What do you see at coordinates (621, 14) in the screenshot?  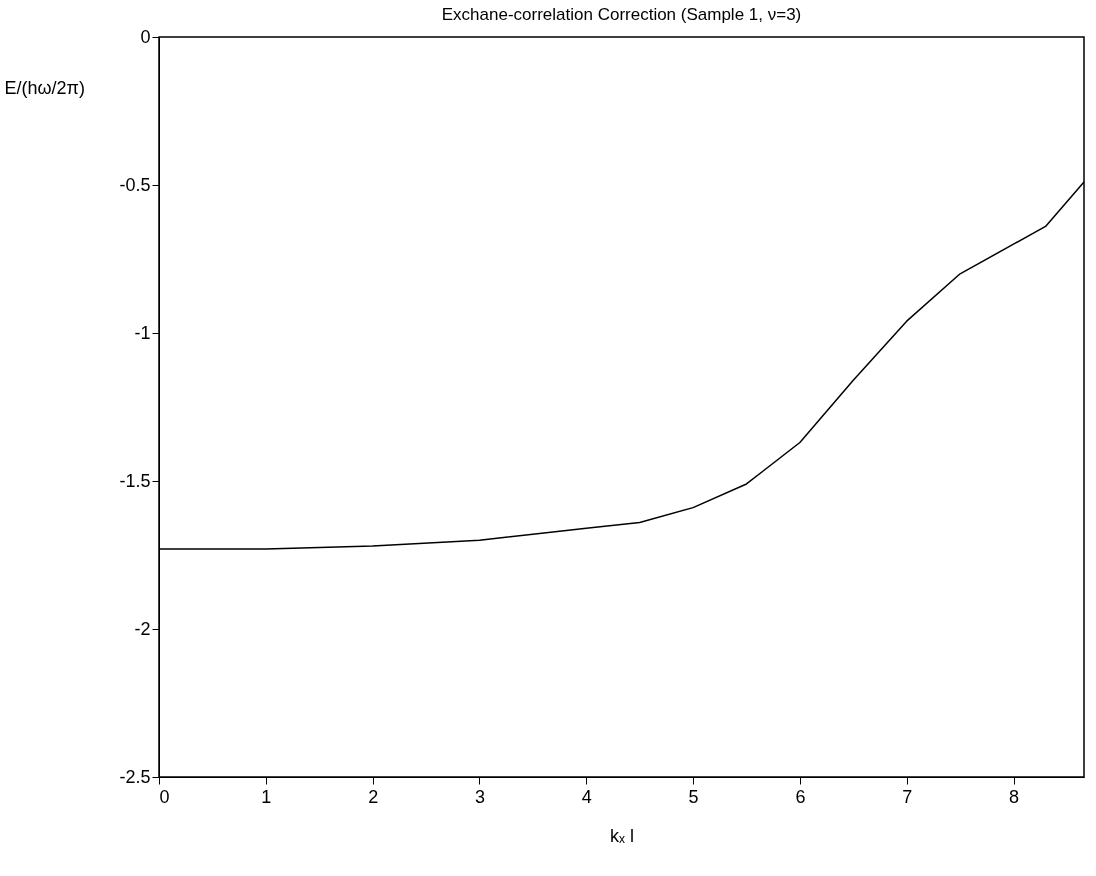 I see `chart-title: Exchane-correlation Correction (Sample 1, ν=3)` at bounding box center [621, 14].